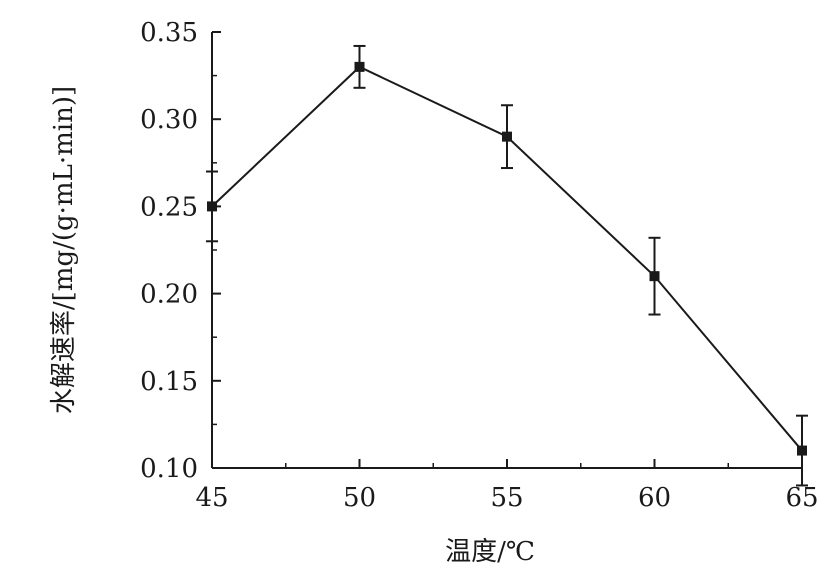 The height and width of the screenshot is (578, 840). Describe the element at coordinates (169, 382) in the screenshot. I see `y-tick-label: 0.15` at that location.